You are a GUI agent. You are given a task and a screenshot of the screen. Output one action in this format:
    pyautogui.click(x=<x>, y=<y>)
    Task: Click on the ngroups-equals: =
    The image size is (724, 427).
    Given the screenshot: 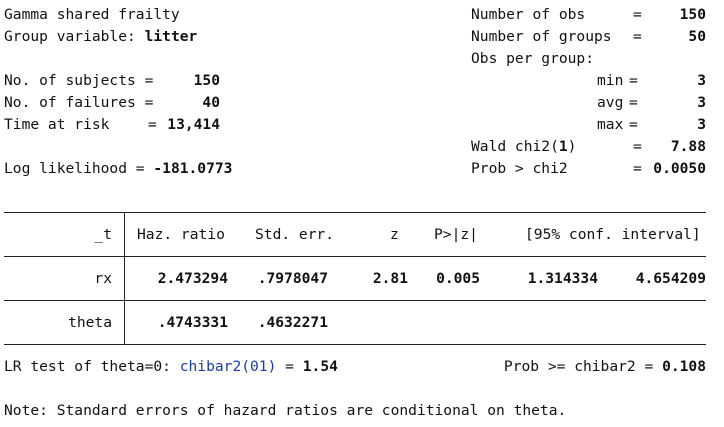 What is the action you would take?
    pyautogui.click(x=637, y=36)
    